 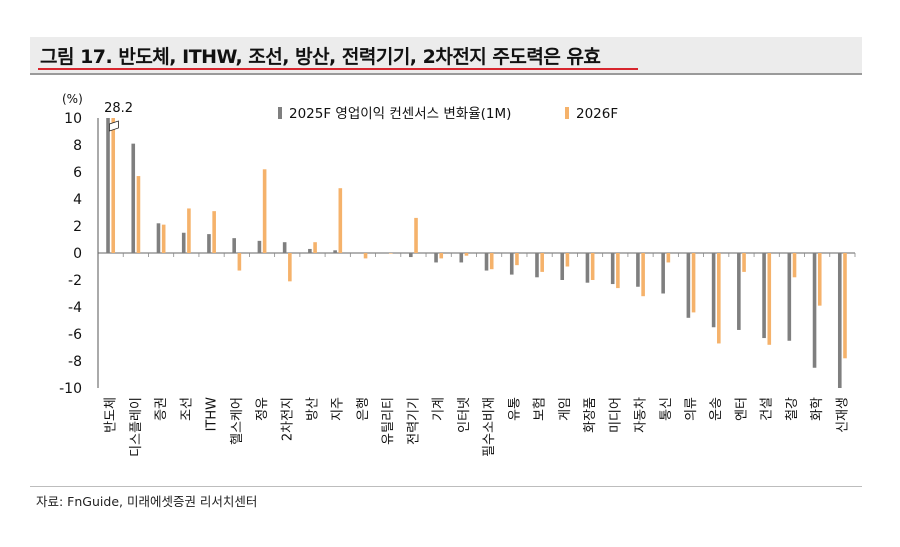 What do you see at coordinates (565, 409) in the screenshot?
I see `x-category-label: 게임` at bounding box center [565, 409].